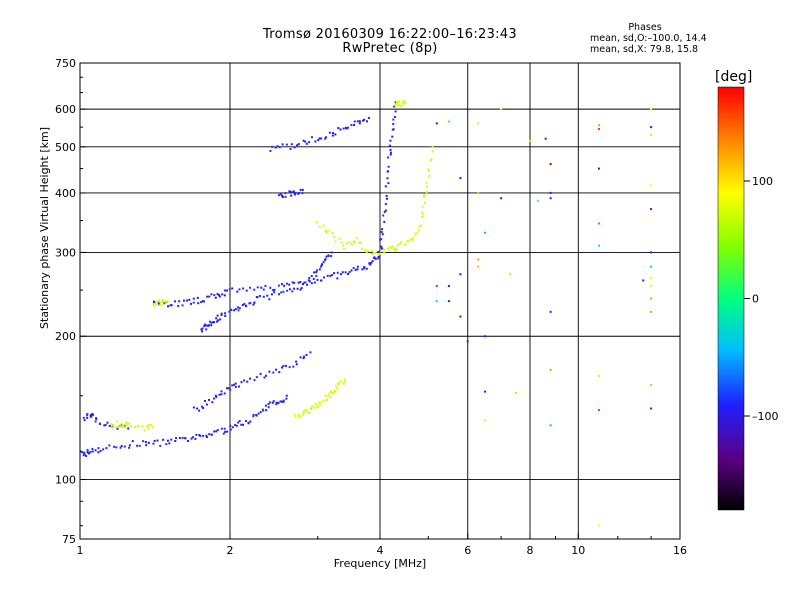 This screenshot has height=600, width=800. What do you see at coordinates (380, 550) in the screenshot?
I see `x-tick-label: 4` at bounding box center [380, 550].